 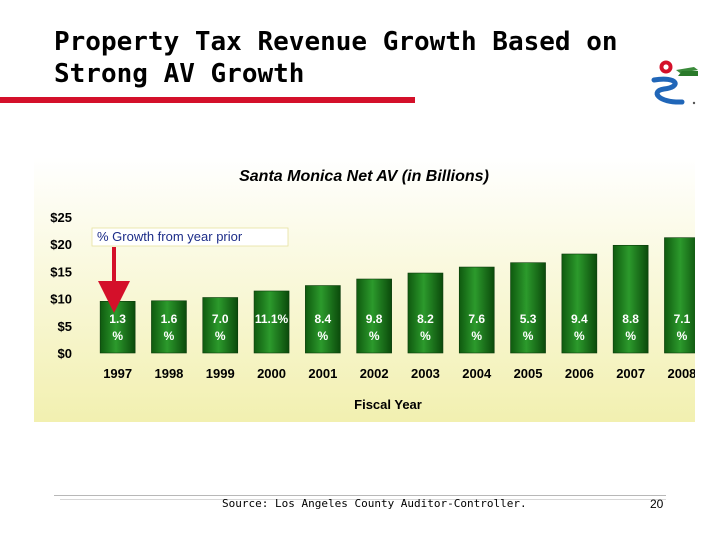 What do you see at coordinates (374, 373) in the screenshot?
I see `x-tick-label: 2002` at bounding box center [374, 373].